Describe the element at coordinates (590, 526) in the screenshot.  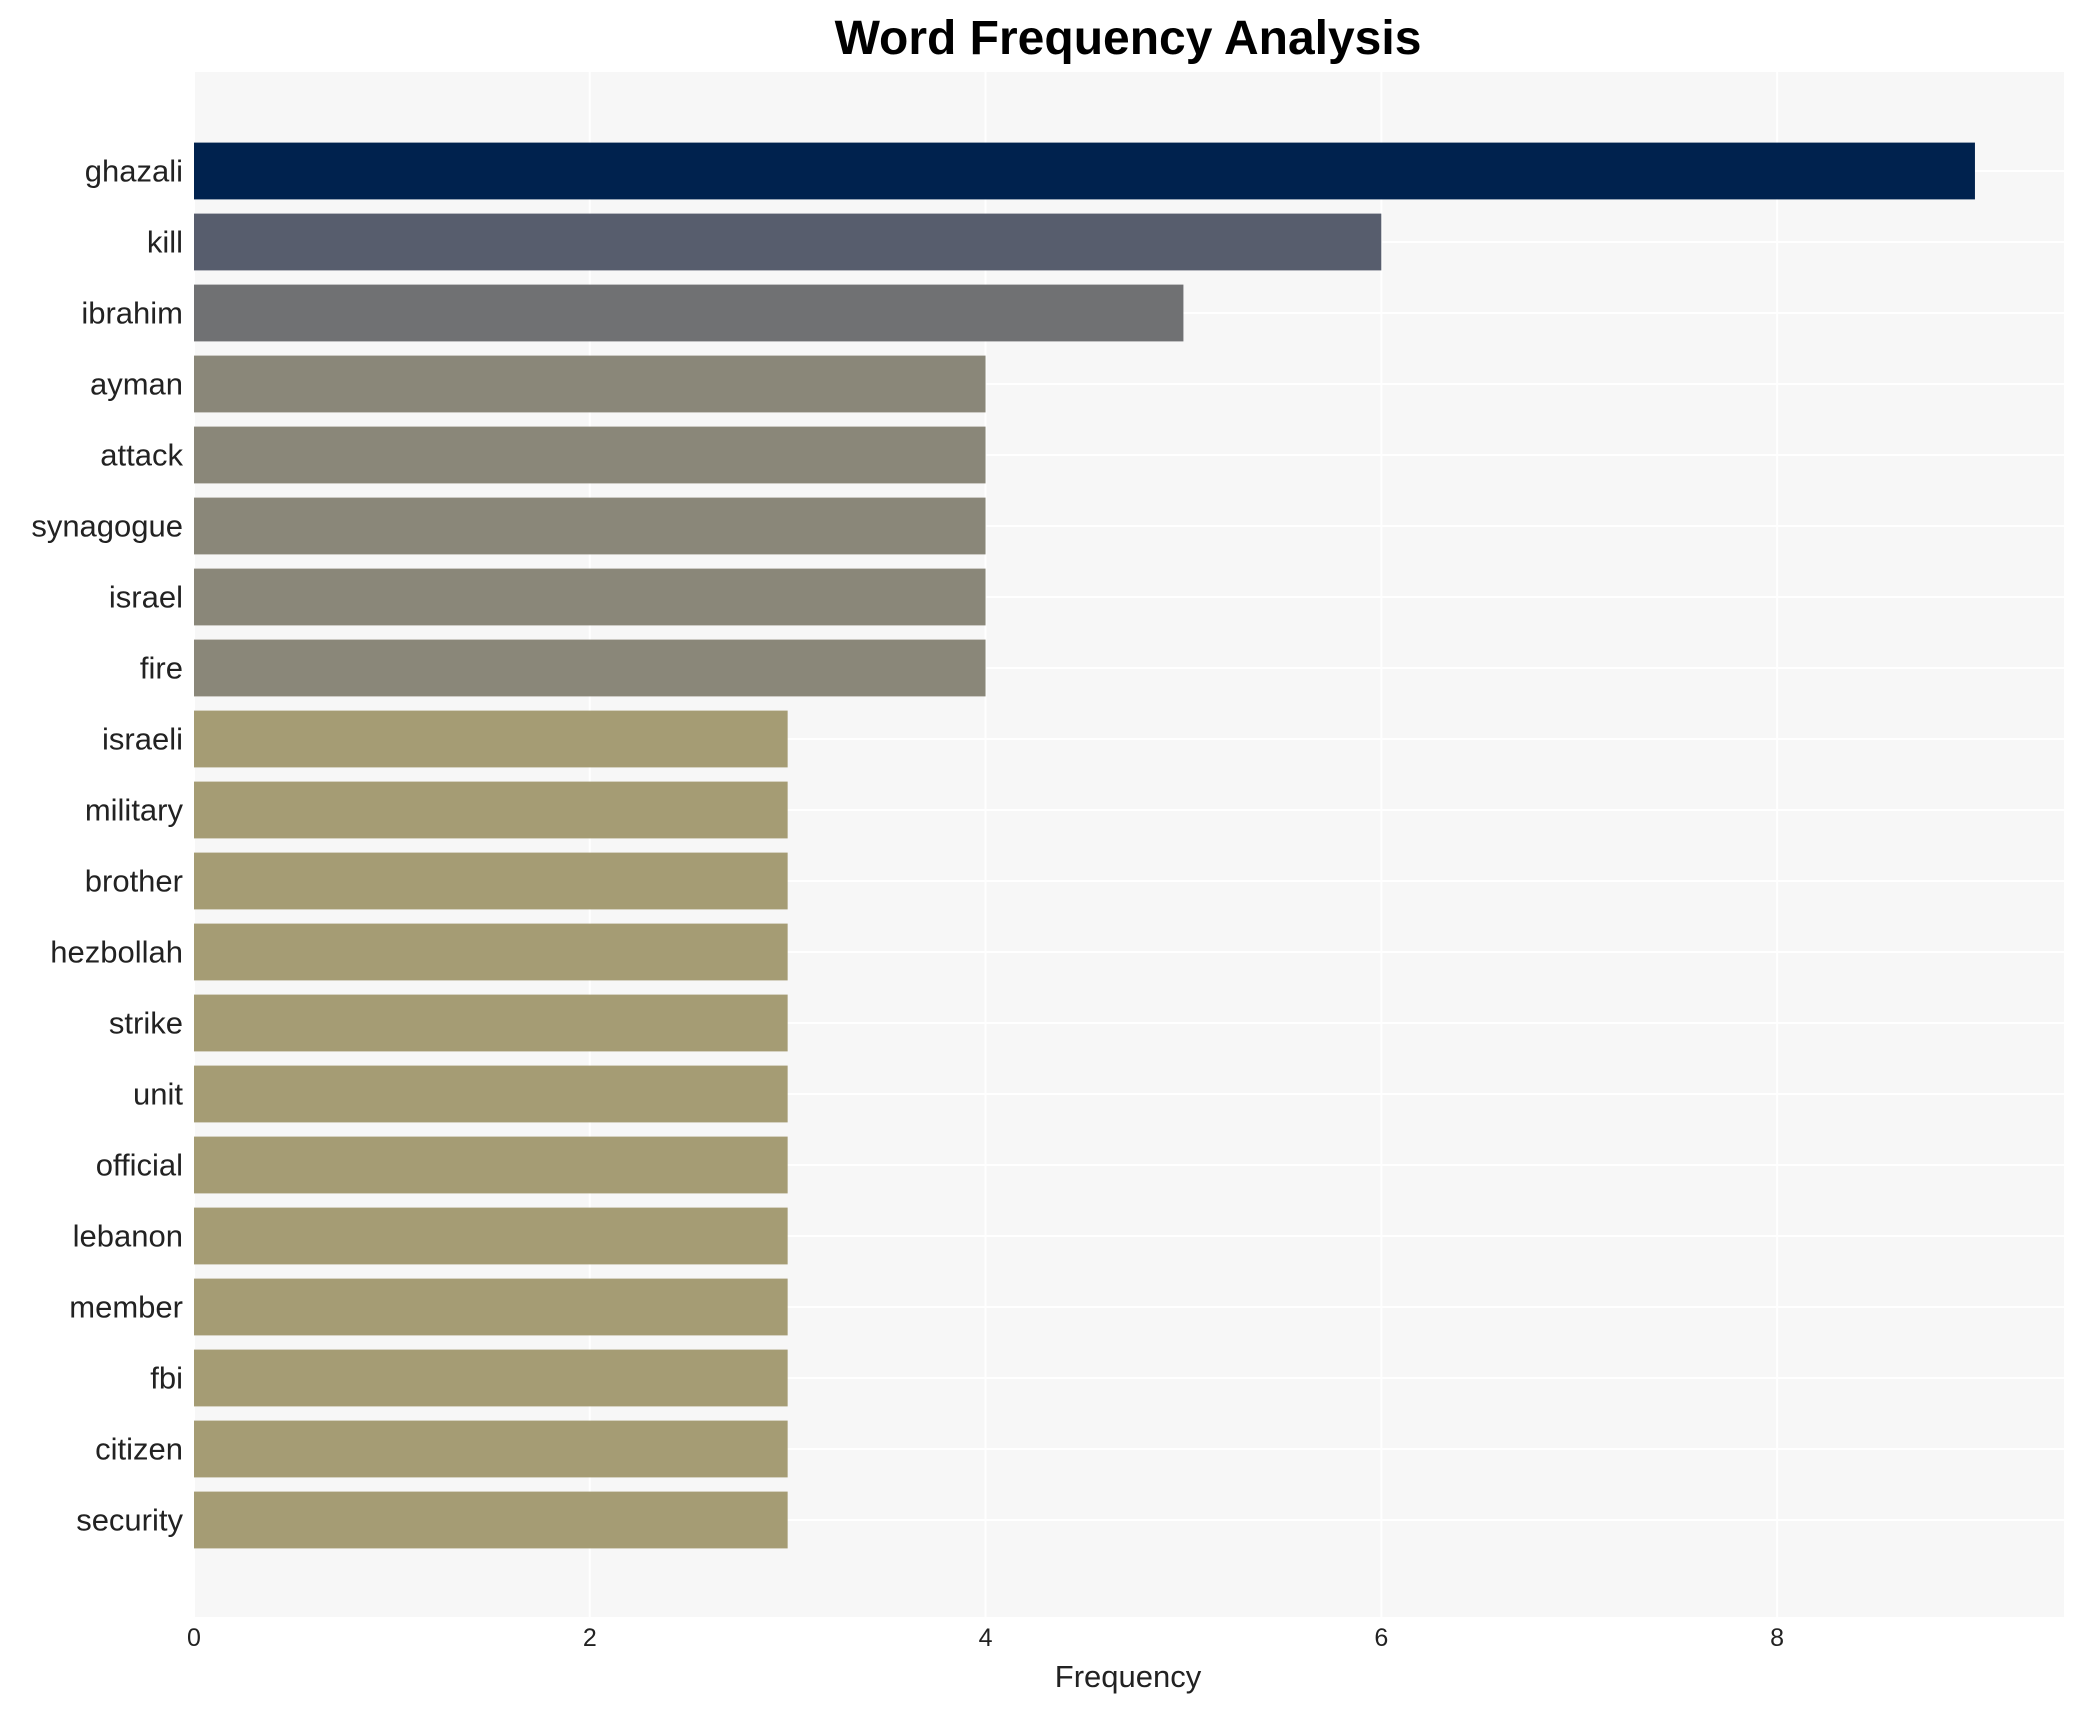
I see `bar-synagogue` at that location.